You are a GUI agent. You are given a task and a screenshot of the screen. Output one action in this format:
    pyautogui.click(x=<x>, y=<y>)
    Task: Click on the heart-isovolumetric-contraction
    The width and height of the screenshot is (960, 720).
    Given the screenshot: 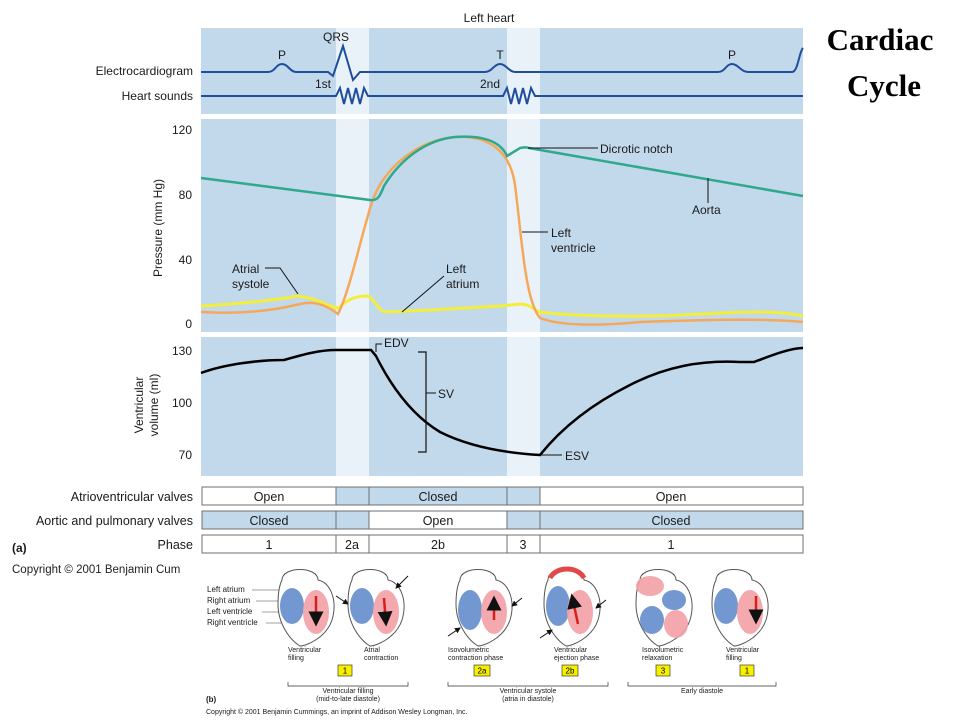 What is the action you would take?
    pyautogui.click(x=485, y=608)
    